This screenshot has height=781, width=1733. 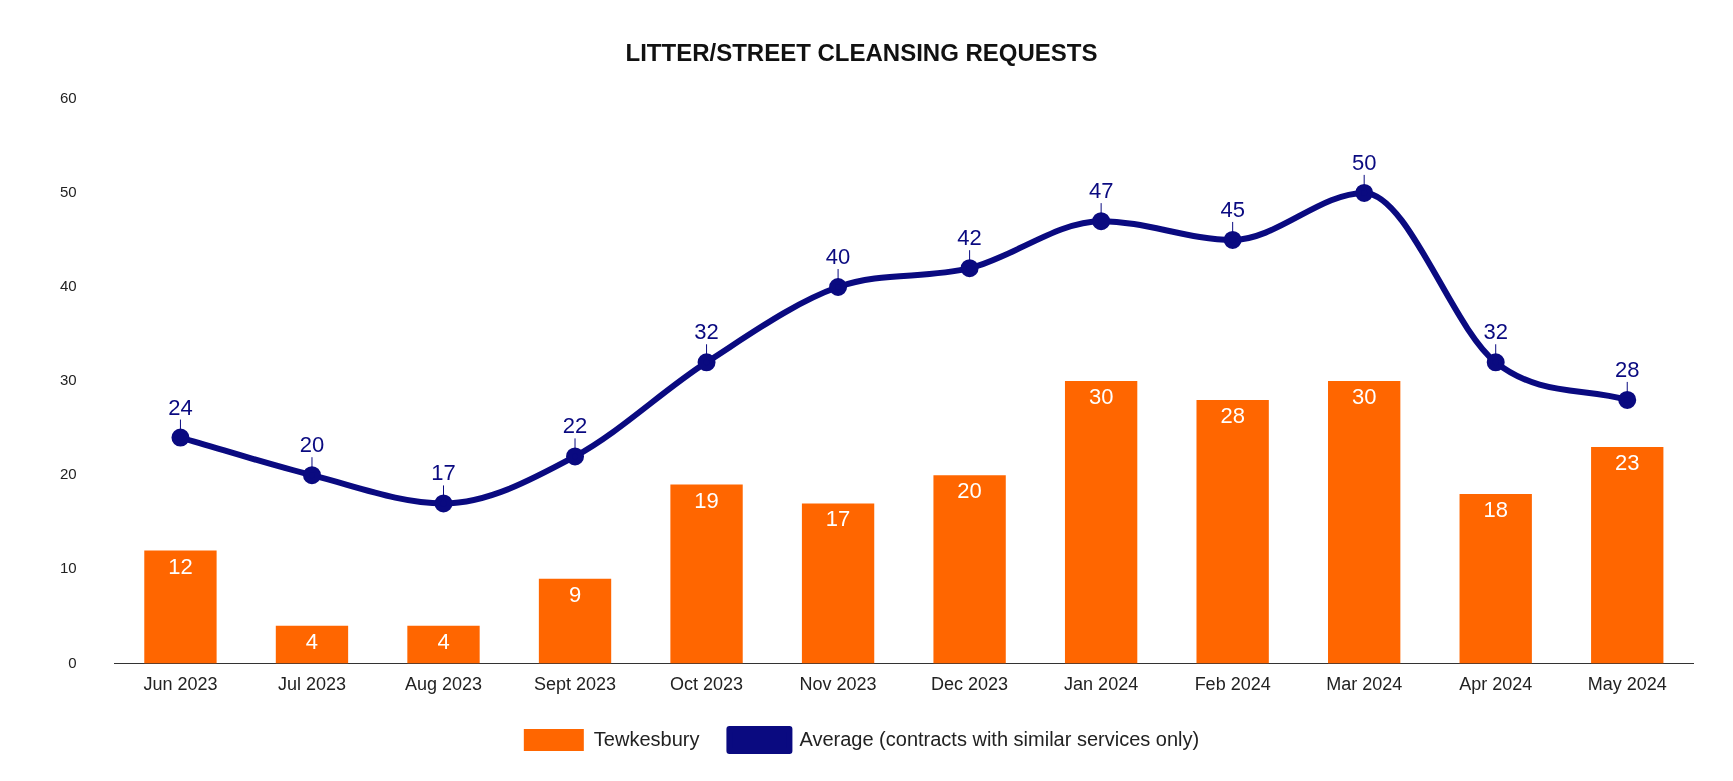 I want to click on y-tick-label: 40, so click(x=68, y=286).